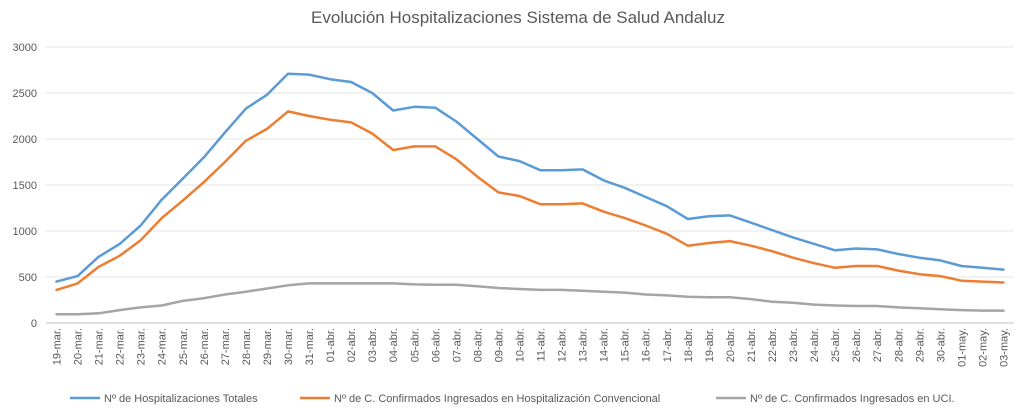 Image resolution: width=1024 pixels, height=409 pixels. Describe the element at coordinates (731, 345) in the screenshot. I see `x-tick-label: 20-abr.` at that location.